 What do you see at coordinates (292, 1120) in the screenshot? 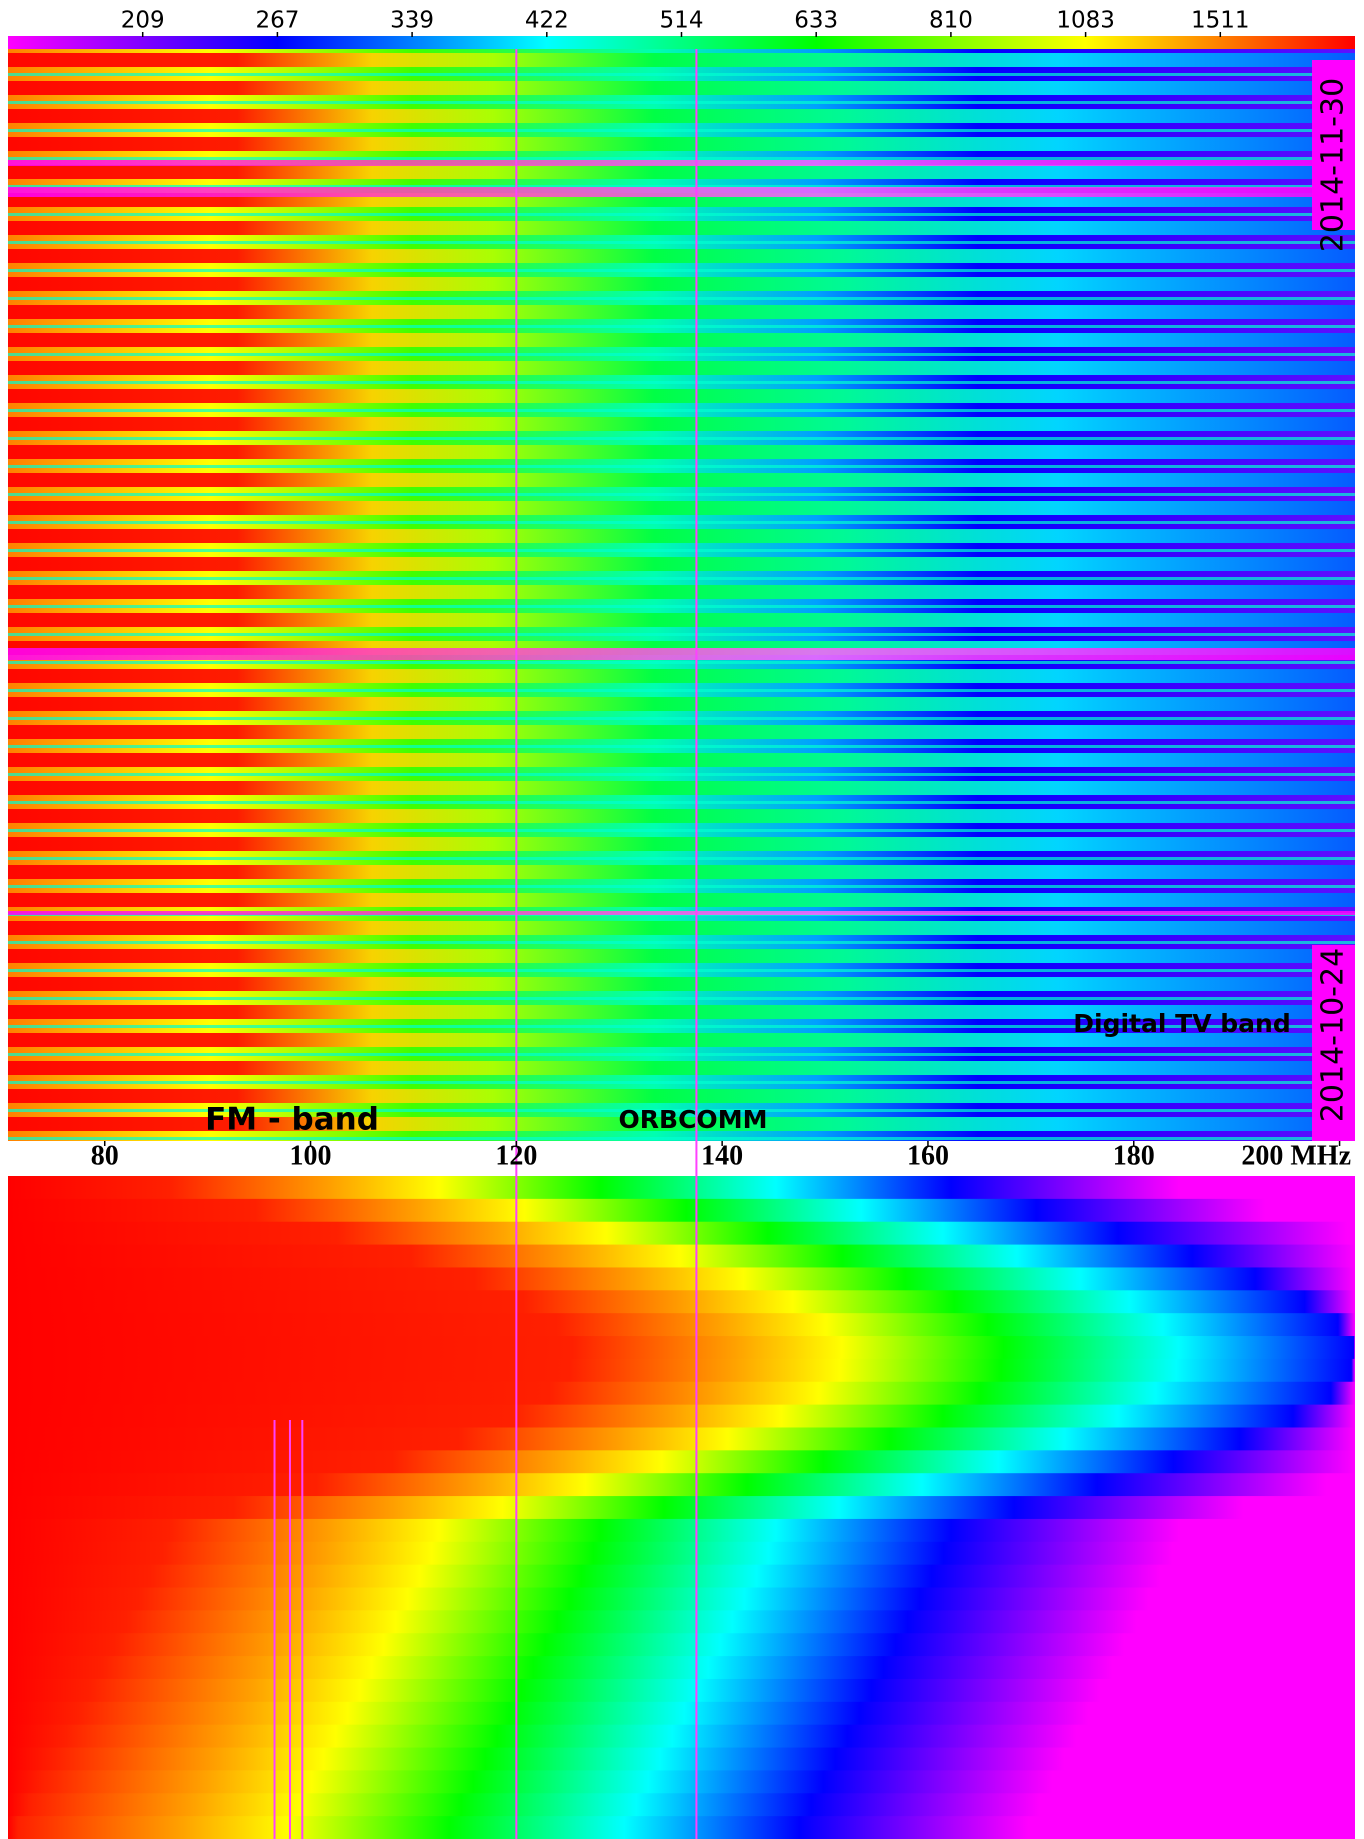
I see `annotation: FM - band` at bounding box center [292, 1120].